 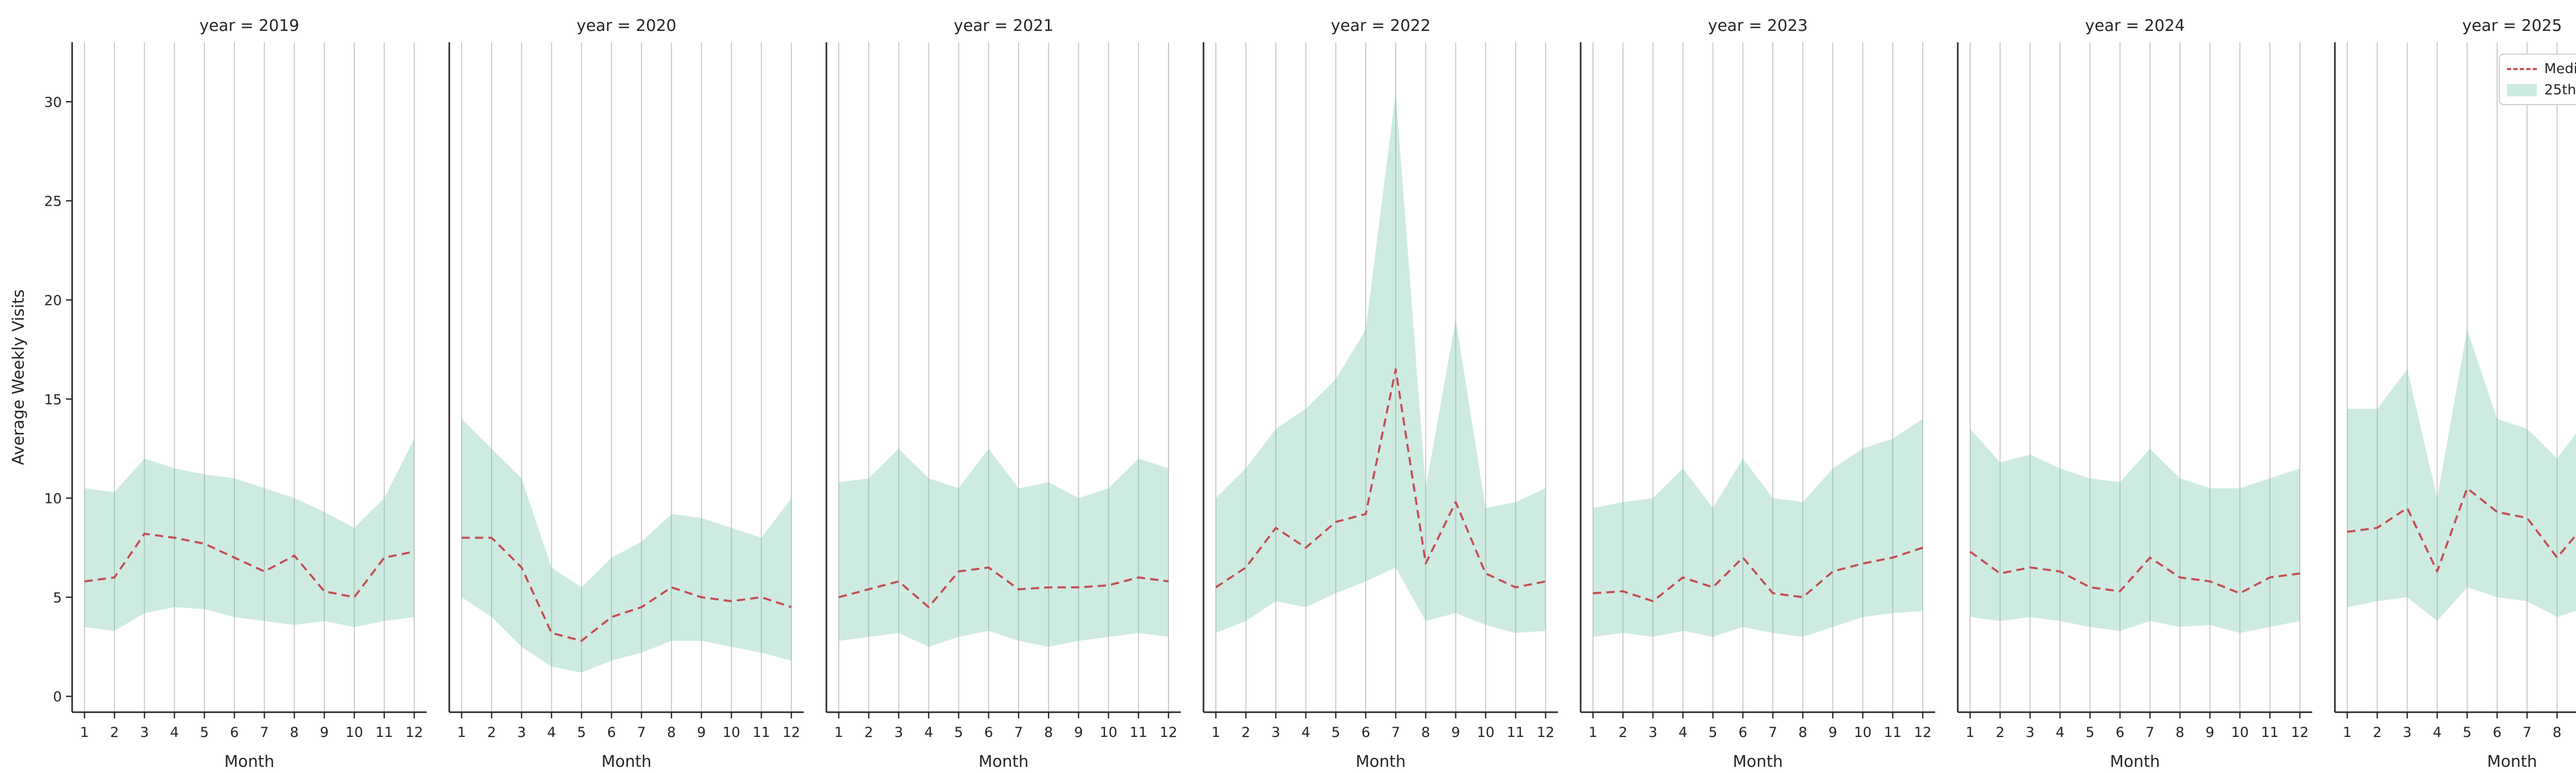 What do you see at coordinates (53, 102) in the screenshot?
I see `y-tick-label: 30` at bounding box center [53, 102].